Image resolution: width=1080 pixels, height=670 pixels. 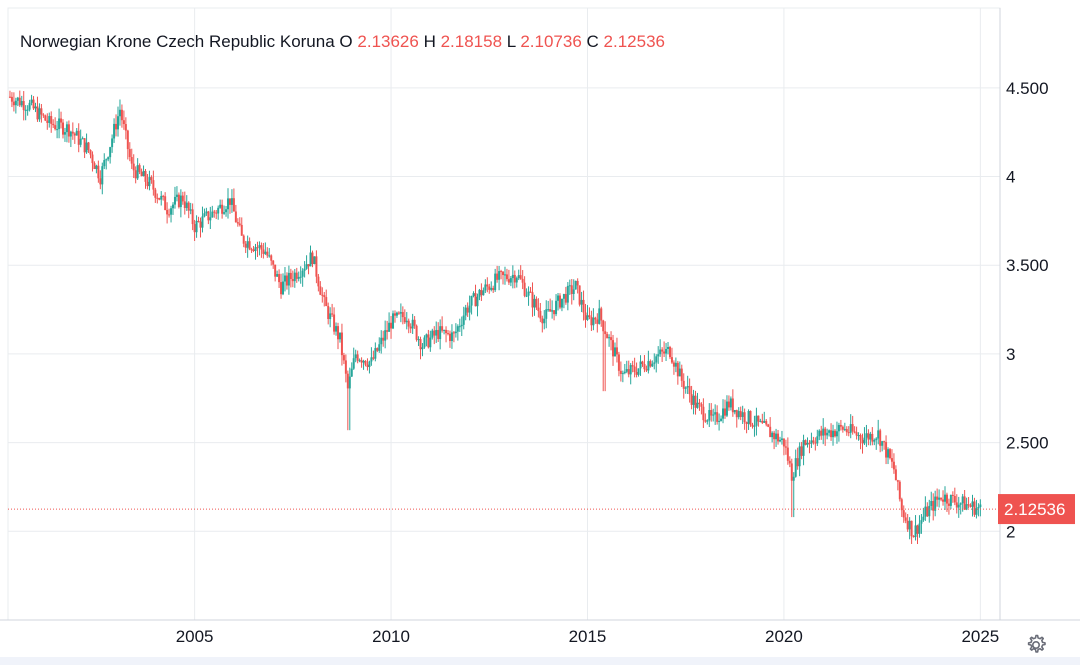 What do you see at coordinates (1036, 645) in the screenshot?
I see `gear-icon` at bounding box center [1036, 645].